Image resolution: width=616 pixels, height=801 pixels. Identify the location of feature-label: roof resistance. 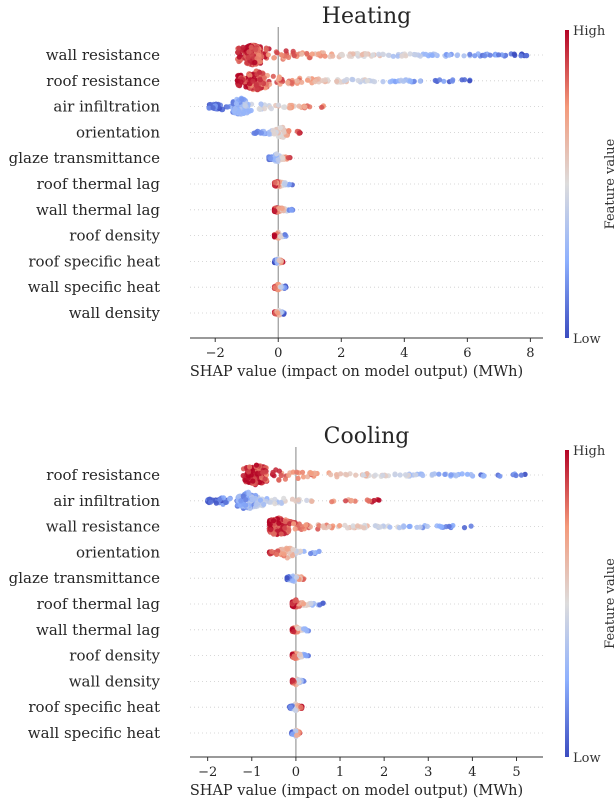
(103, 475).